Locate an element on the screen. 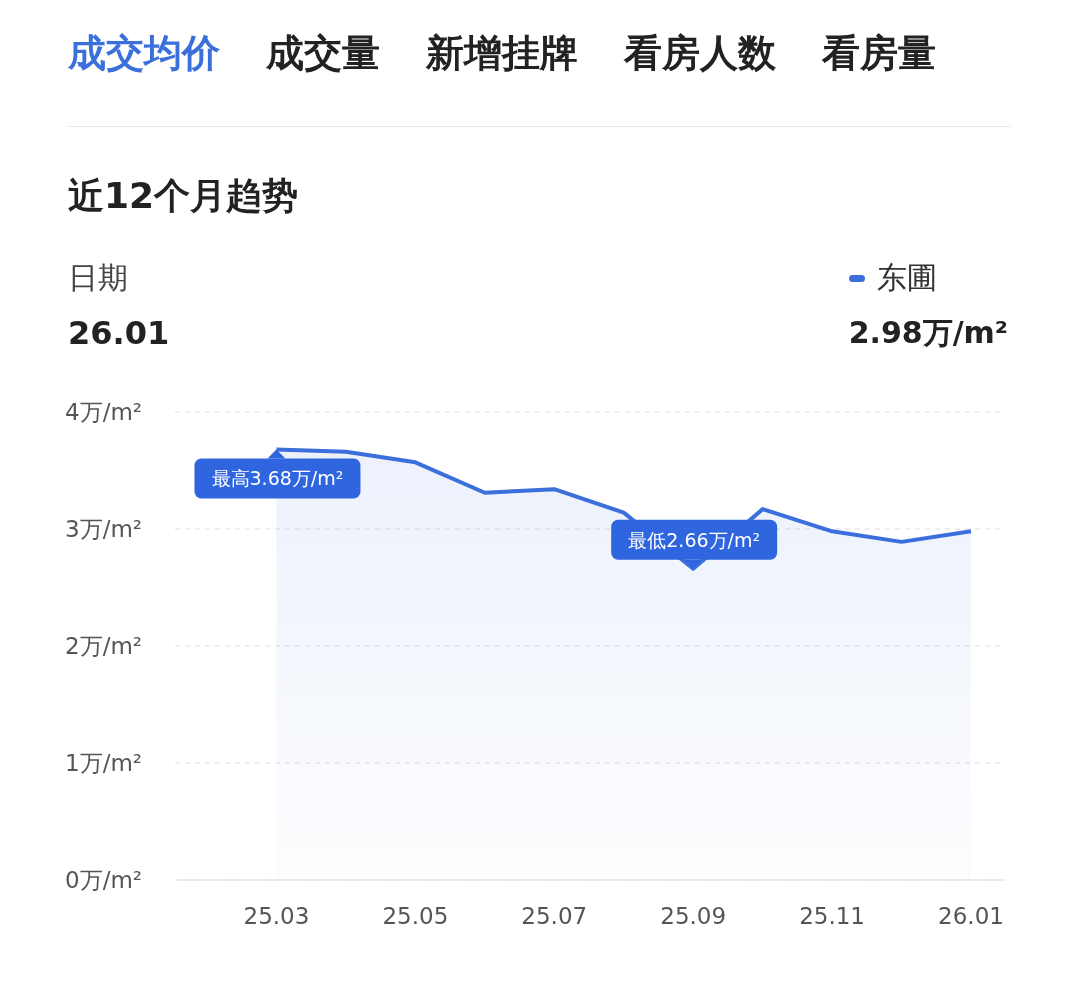 The height and width of the screenshot is (993, 1080). text: 新增挂牌 is located at coordinates (502, 53).